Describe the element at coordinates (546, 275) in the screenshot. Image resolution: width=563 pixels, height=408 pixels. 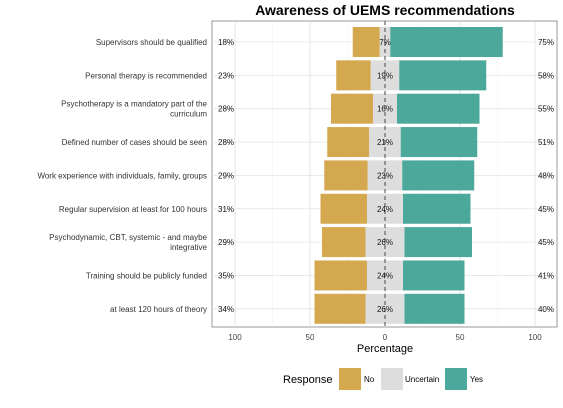
I see `value-label-yes: 41%` at that location.